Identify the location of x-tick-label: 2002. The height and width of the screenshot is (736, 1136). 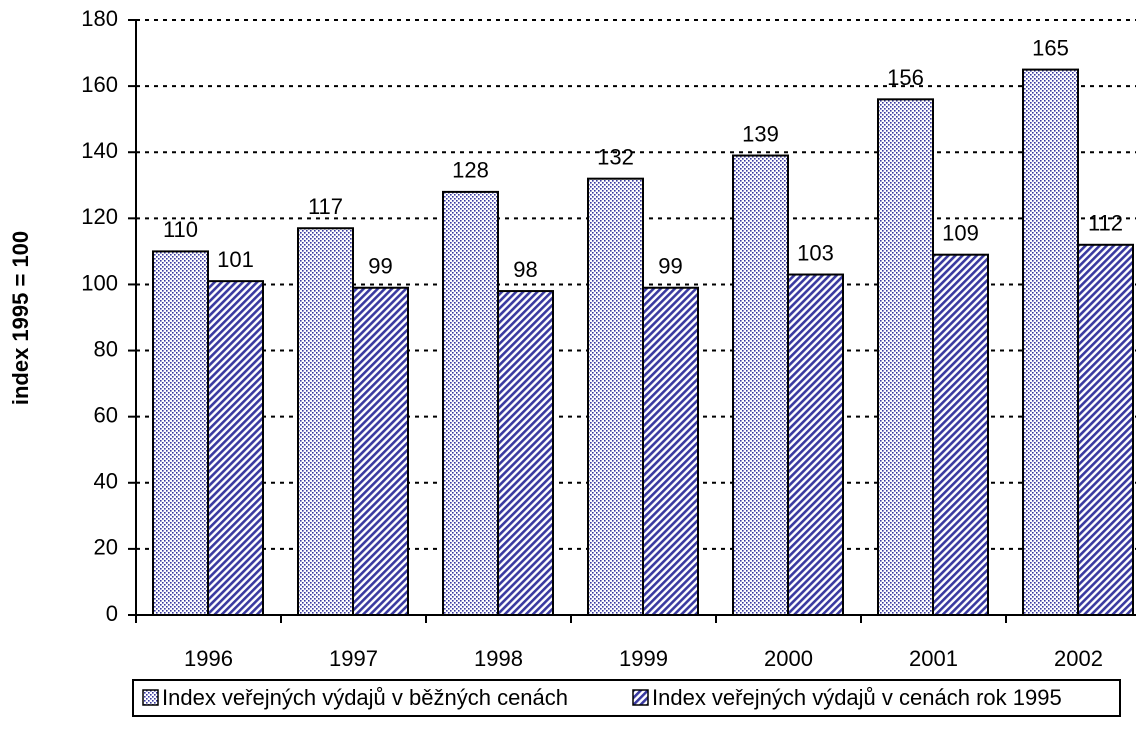
(1078, 658).